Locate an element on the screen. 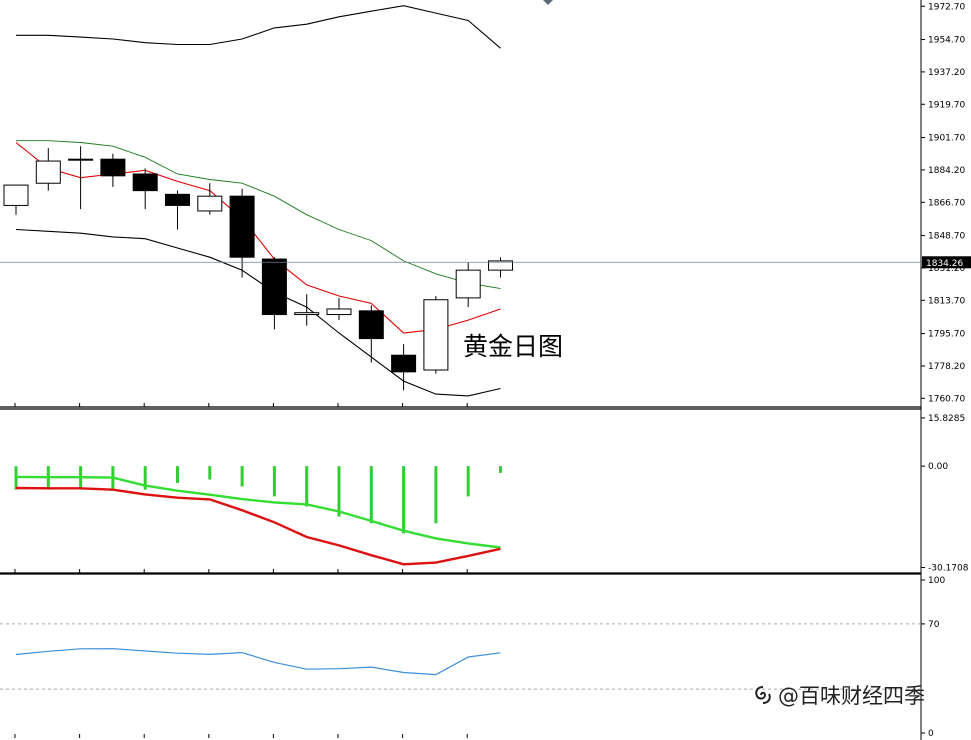 The image size is (971, 740). ma-red-line is located at coordinates (258, 238).